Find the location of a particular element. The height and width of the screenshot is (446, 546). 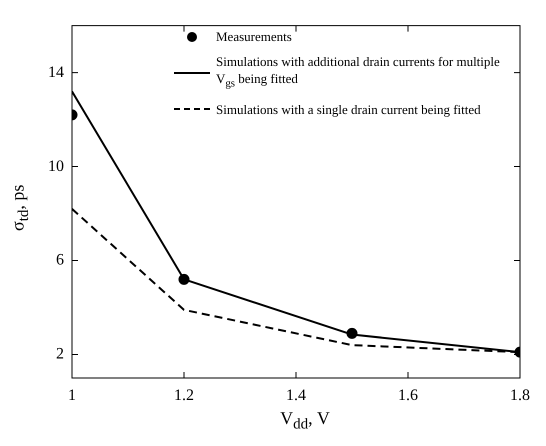

x-axis-title: V$_{dd}$, V is located at coordinates (305, 421).